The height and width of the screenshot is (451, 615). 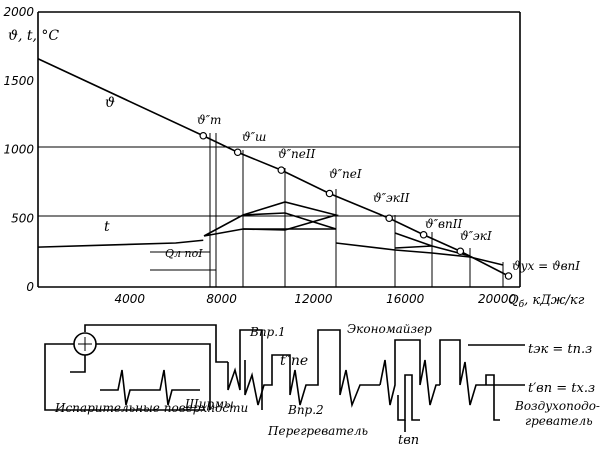 I want to click on y-axis-label: ϑ, t, °C, so click(x=33, y=36).